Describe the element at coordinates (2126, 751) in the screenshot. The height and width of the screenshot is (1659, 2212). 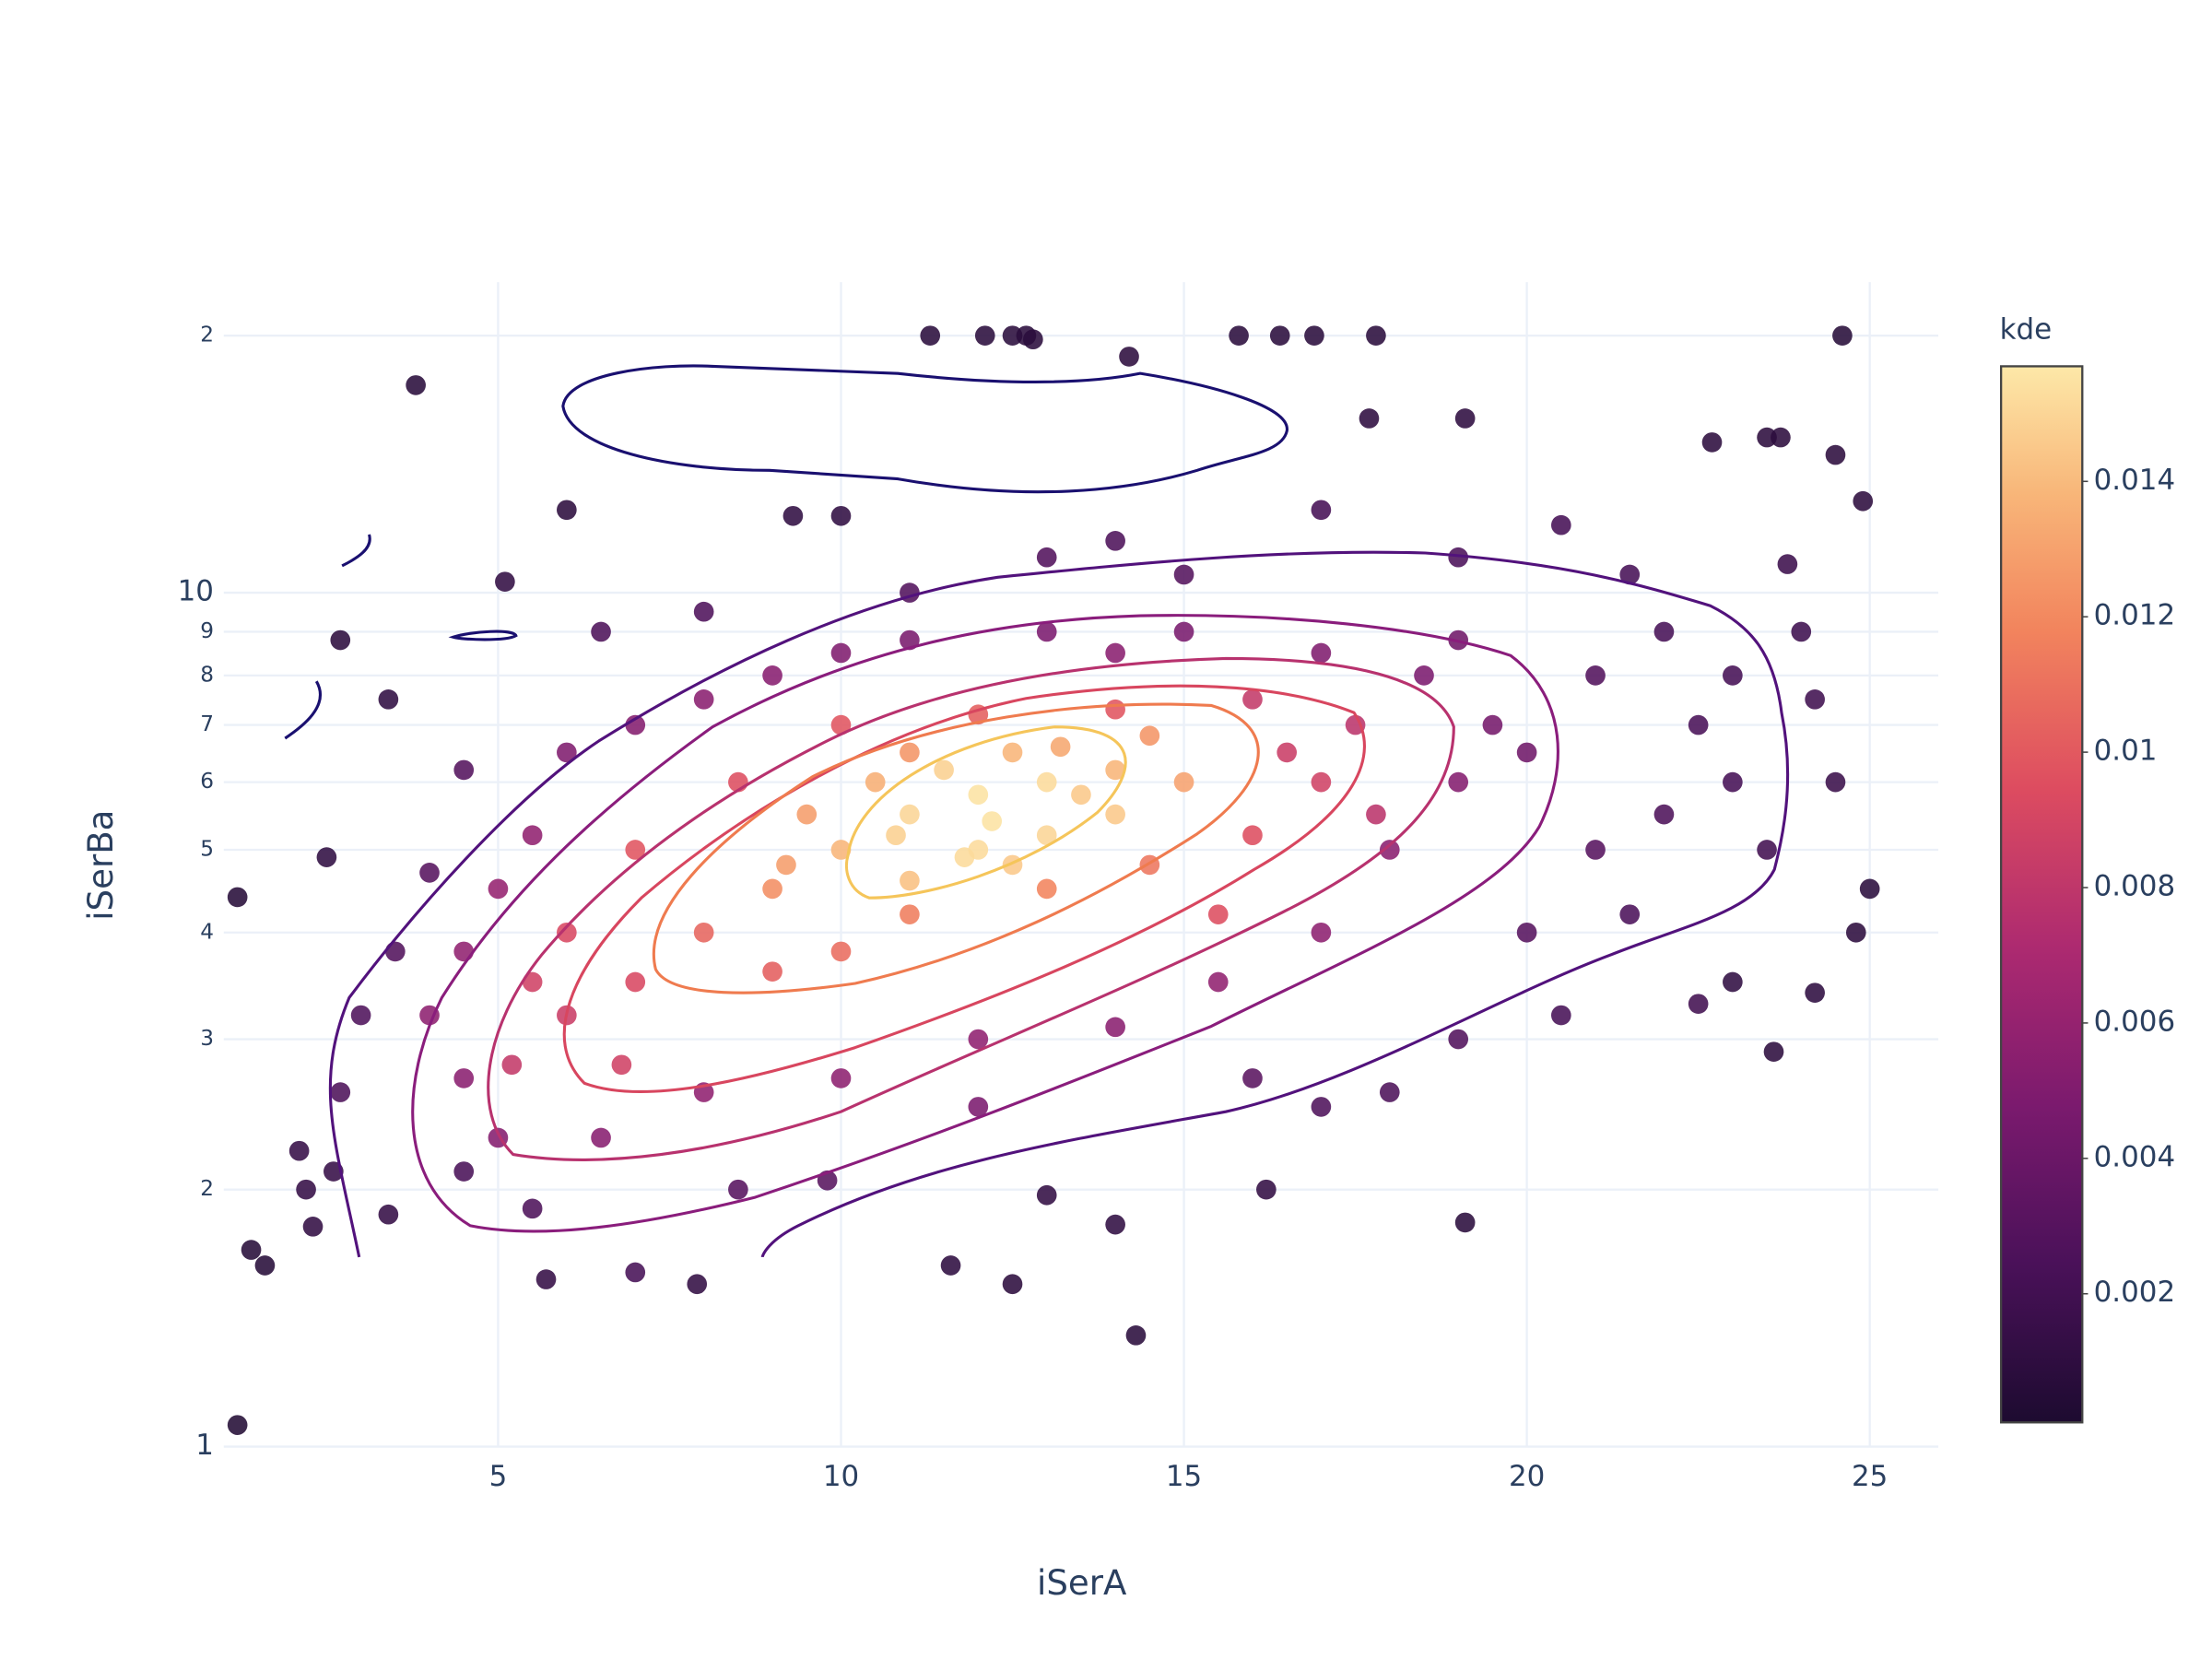
I see `colorbar-tick-label: 0.01` at that location.